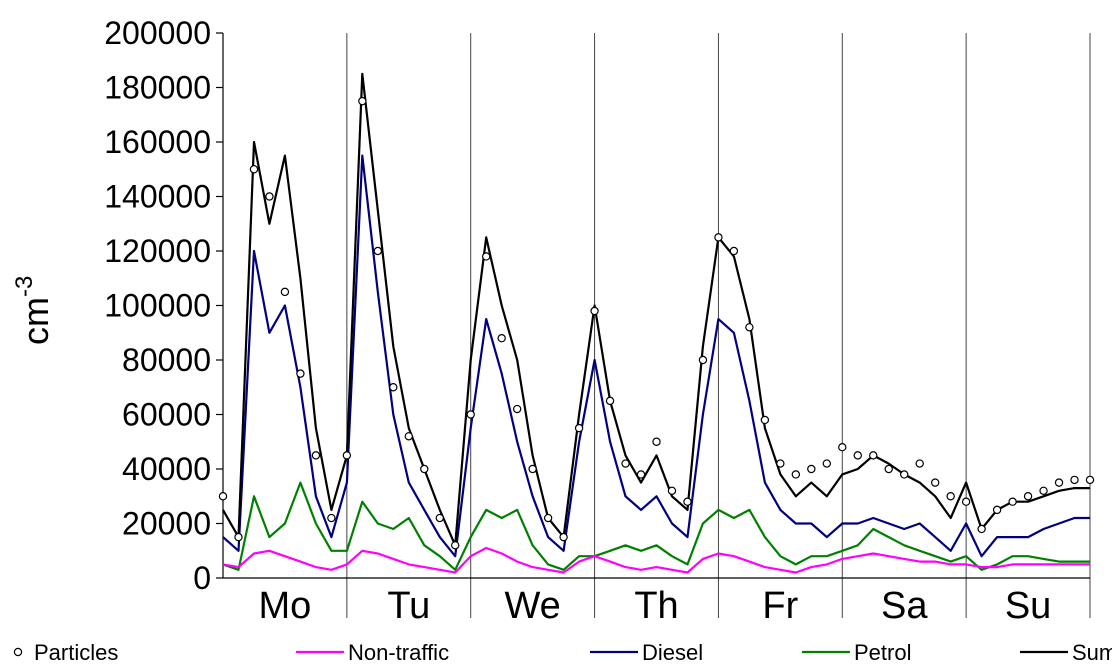 The width and height of the screenshot is (1112, 668). What do you see at coordinates (33, 310) in the screenshot?
I see `y-axis-label: cm-3` at bounding box center [33, 310].